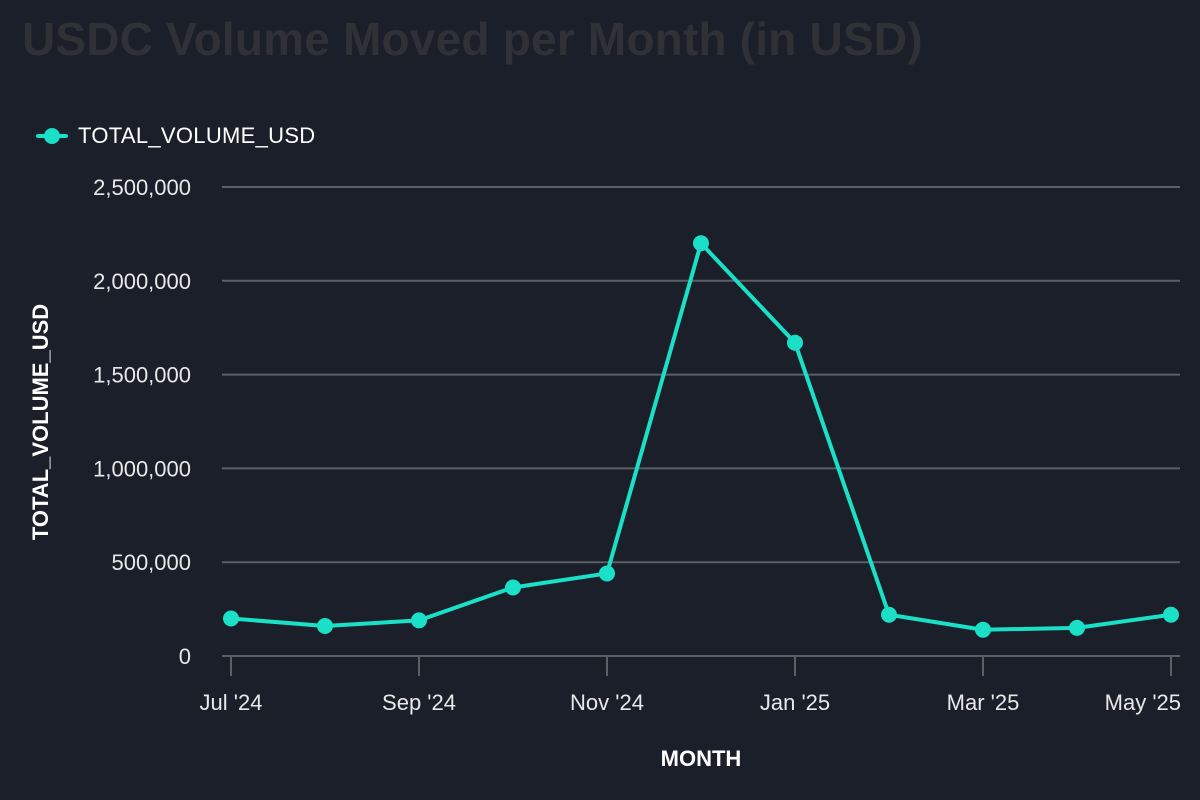 The height and width of the screenshot is (800, 1200). I want to click on y-axis-title: TOTAL_VOLUME_USD, so click(40, 422).